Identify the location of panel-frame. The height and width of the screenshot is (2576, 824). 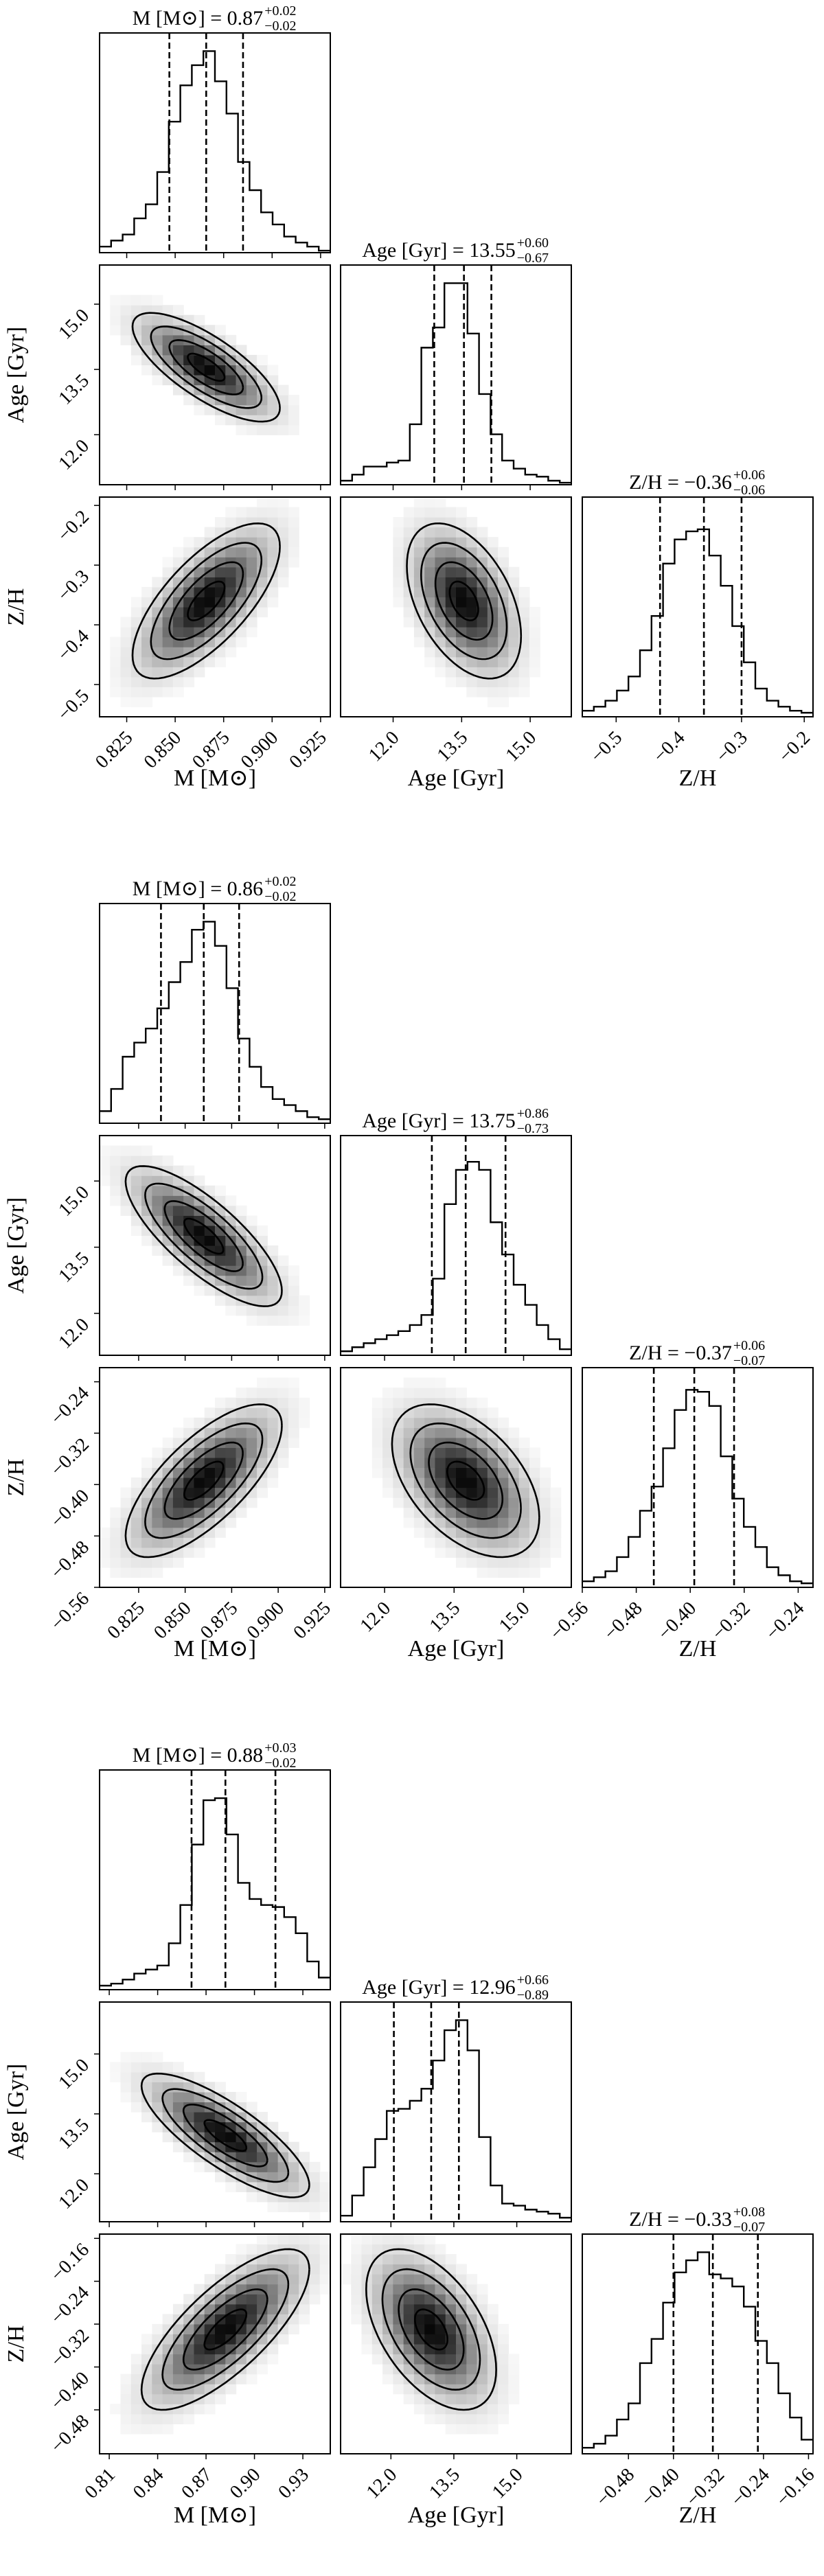
(456, 2343).